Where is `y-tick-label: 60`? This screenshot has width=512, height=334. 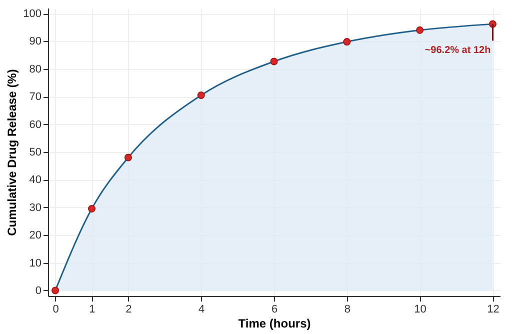
y-tick-label: 60 is located at coordinates (35, 124).